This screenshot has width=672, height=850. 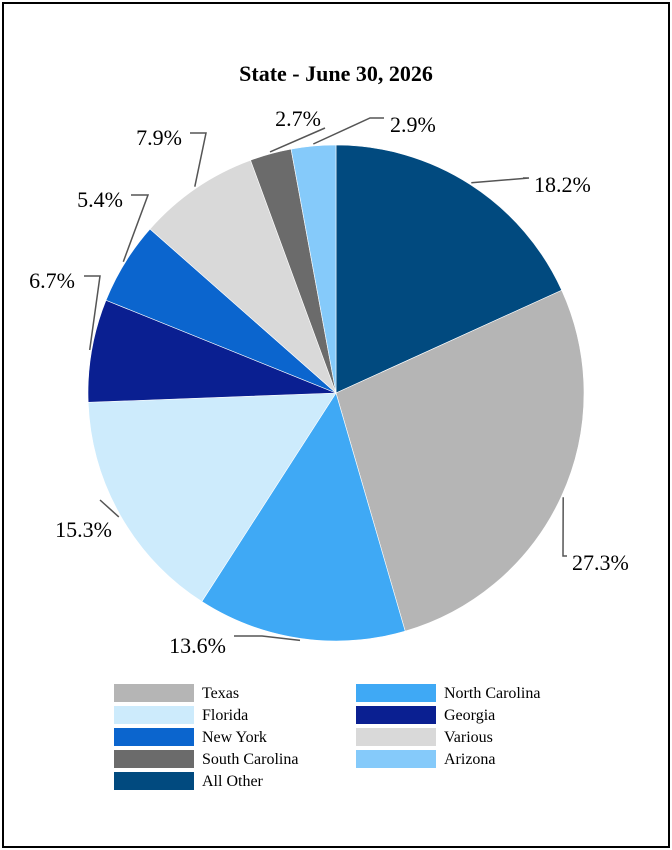 What do you see at coordinates (303, 517) in the screenshot?
I see `pie-slice-north-carolina` at bounding box center [303, 517].